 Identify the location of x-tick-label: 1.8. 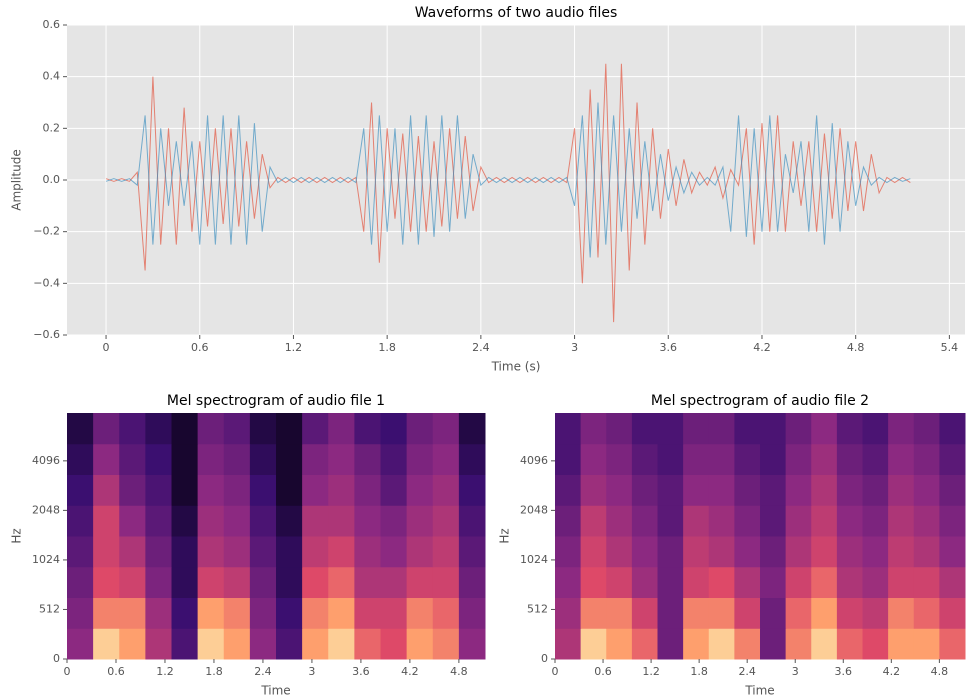
(699, 671).